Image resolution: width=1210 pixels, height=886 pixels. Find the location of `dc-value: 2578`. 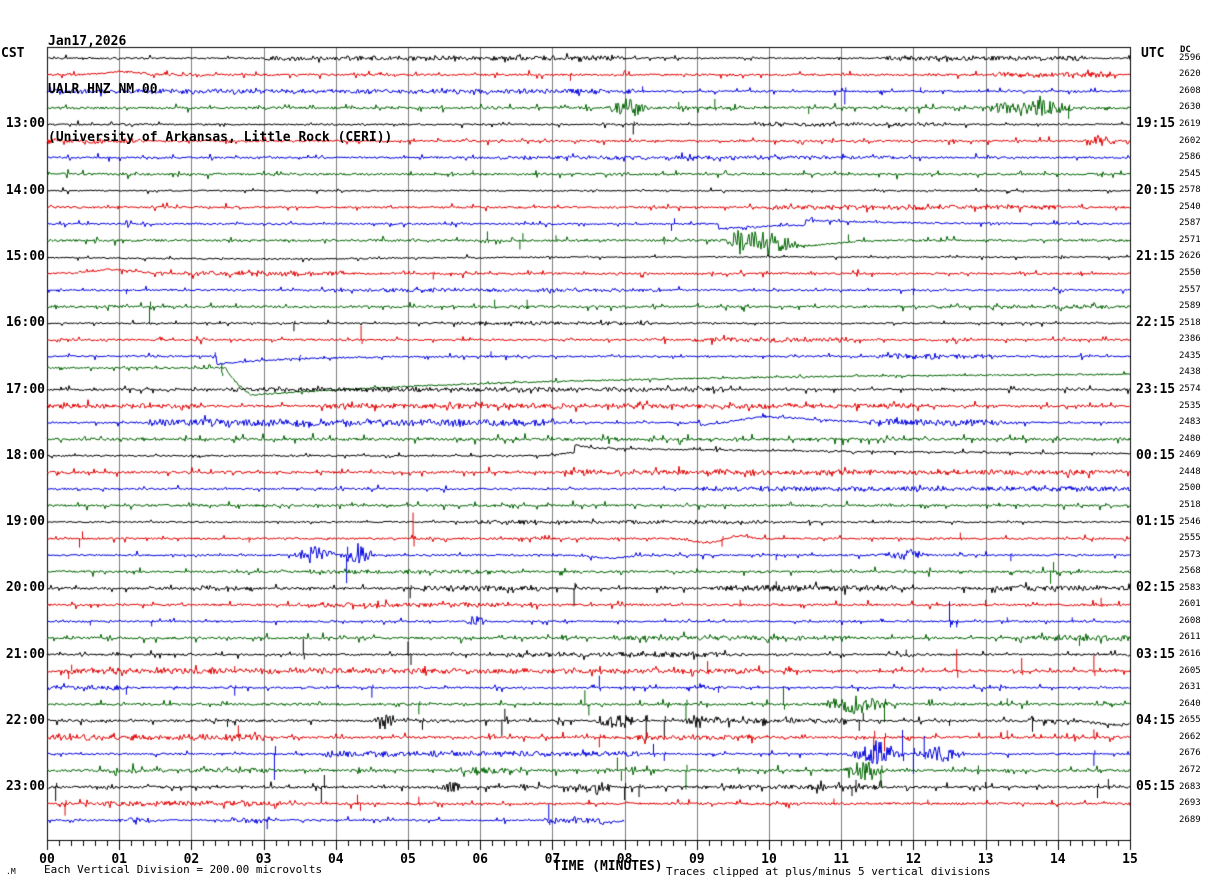

dc-value: 2578 is located at coordinates (1190, 190).